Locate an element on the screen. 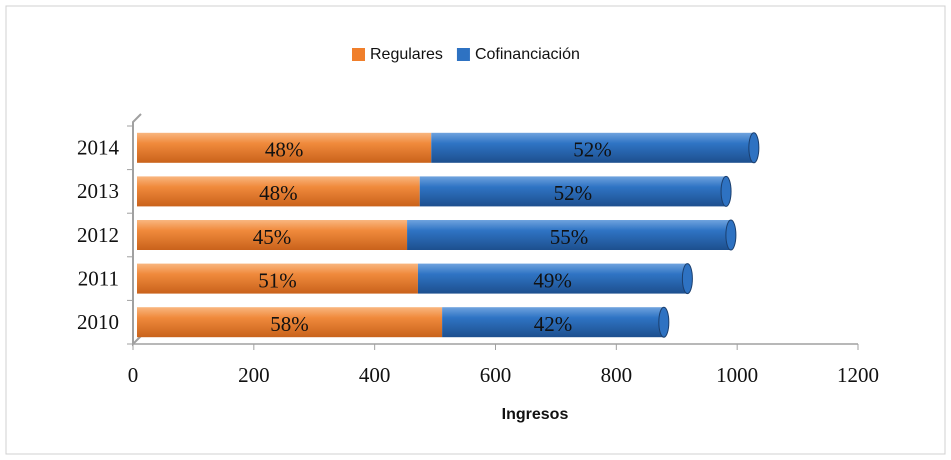 The height and width of the screenshot is (460, 951). data-label: 55% is located at coordinates (569, 237).